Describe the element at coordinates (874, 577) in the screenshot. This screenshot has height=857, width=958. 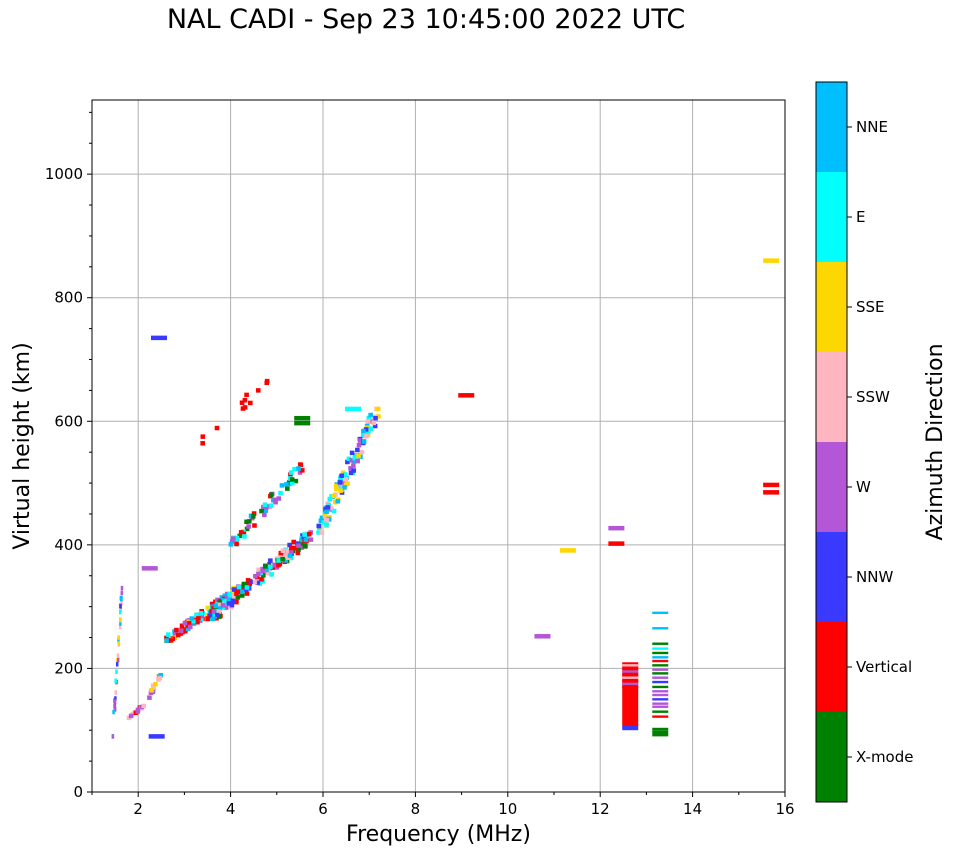
I see `colorbar-tick-label: NNW` at that location.